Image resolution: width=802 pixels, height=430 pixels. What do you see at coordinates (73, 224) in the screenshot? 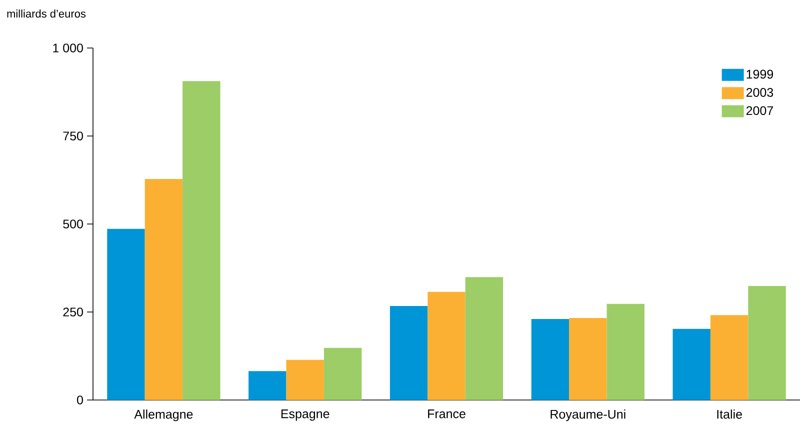
I see `y-tick-label: 500` at bounding box center [73, 224].